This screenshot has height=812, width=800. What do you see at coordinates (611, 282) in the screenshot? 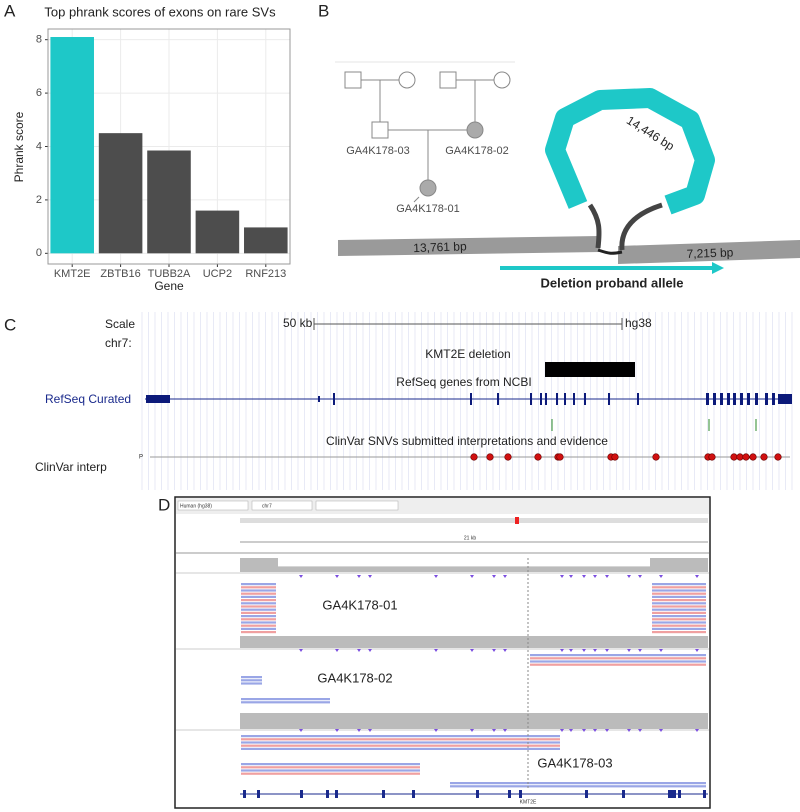
I see `allele-caption: Deletion proband allele` at bounding box center [611, 282].